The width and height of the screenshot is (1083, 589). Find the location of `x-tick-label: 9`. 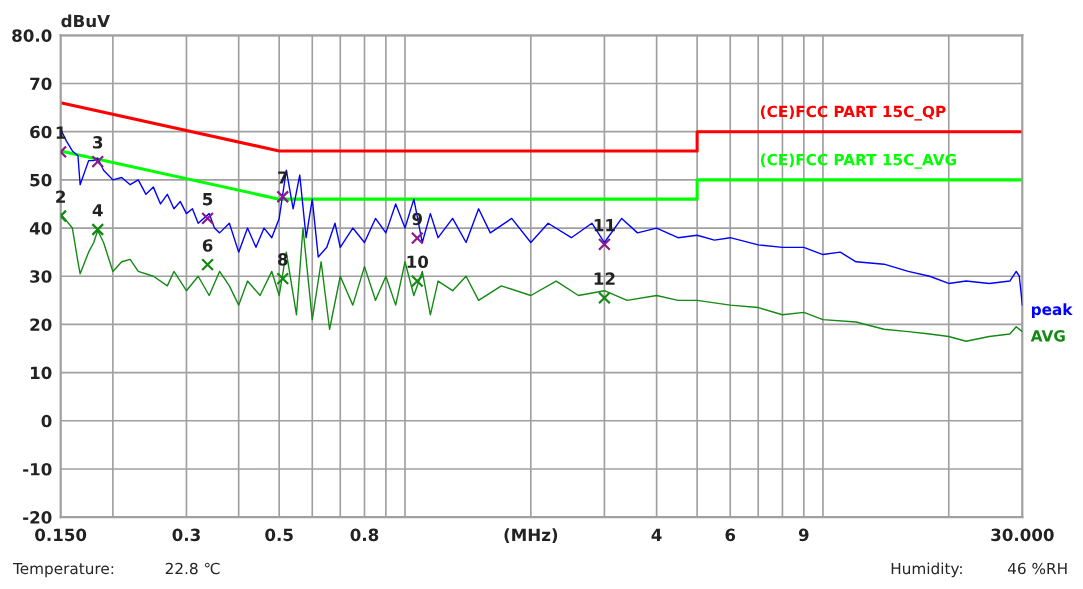

x-tick-label: 9 is located at coordinates (803, 535).